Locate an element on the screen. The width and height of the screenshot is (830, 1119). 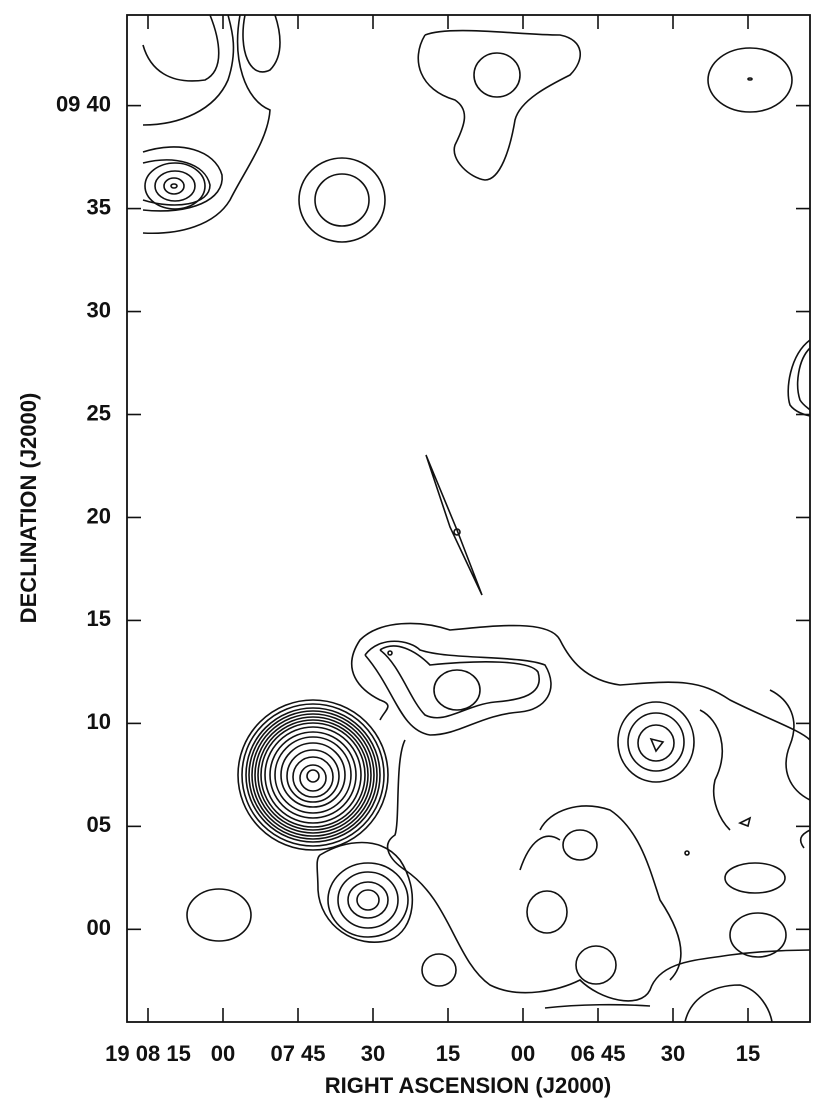
y-tick-label: 20 is located at coordinates (99, 515).